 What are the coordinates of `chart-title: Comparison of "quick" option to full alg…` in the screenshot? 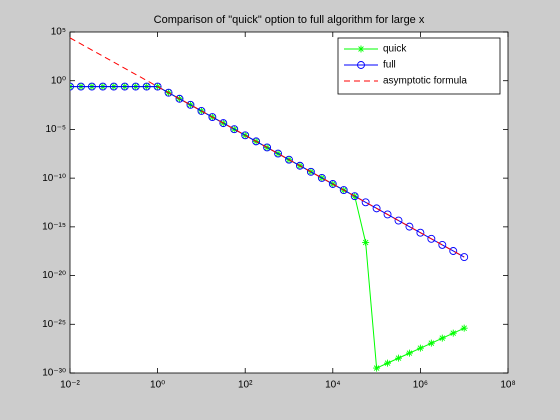 It's located at (289, 20).